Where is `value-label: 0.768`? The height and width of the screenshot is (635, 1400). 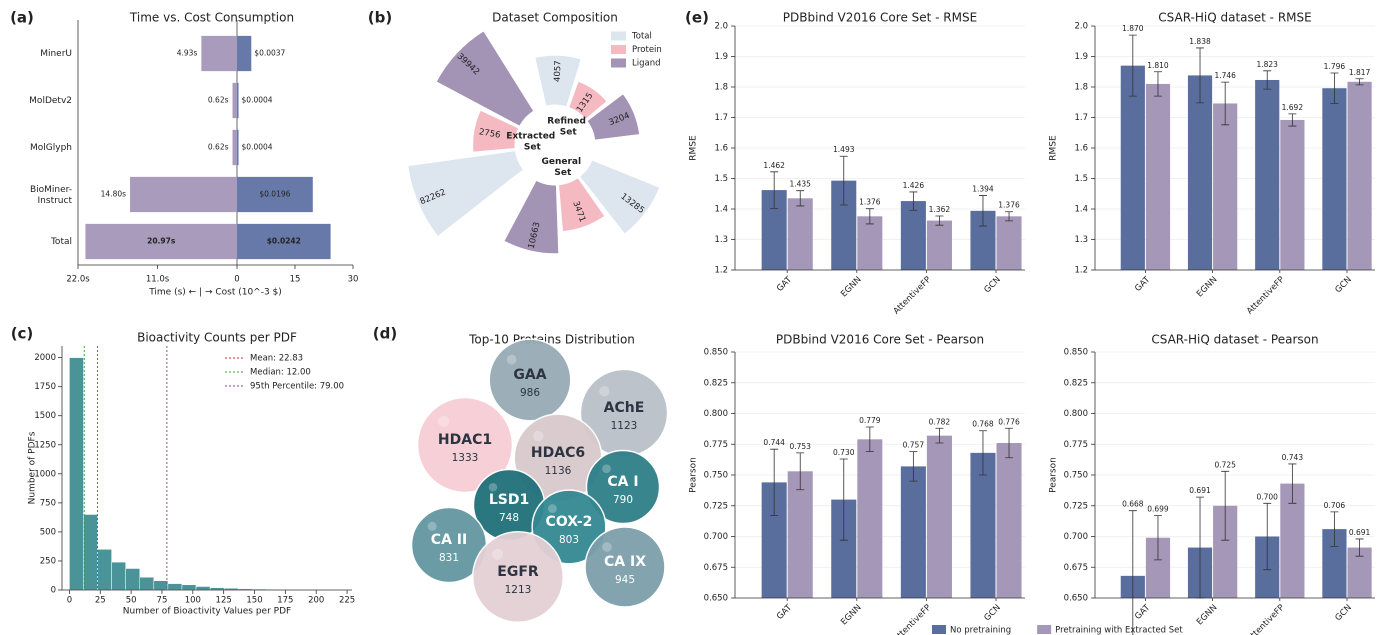 value-label: 0.768 is located at coordinates (983, 424).